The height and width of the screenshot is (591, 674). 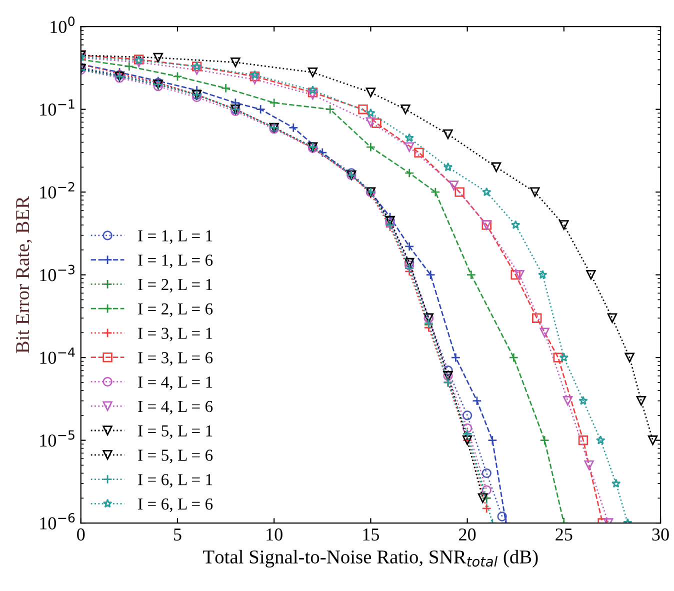 What do you see at coordinates (62, 25) in the screenshot?
I see `y-tick-label: 10$^{0}$` at bounding box center [62, 25].